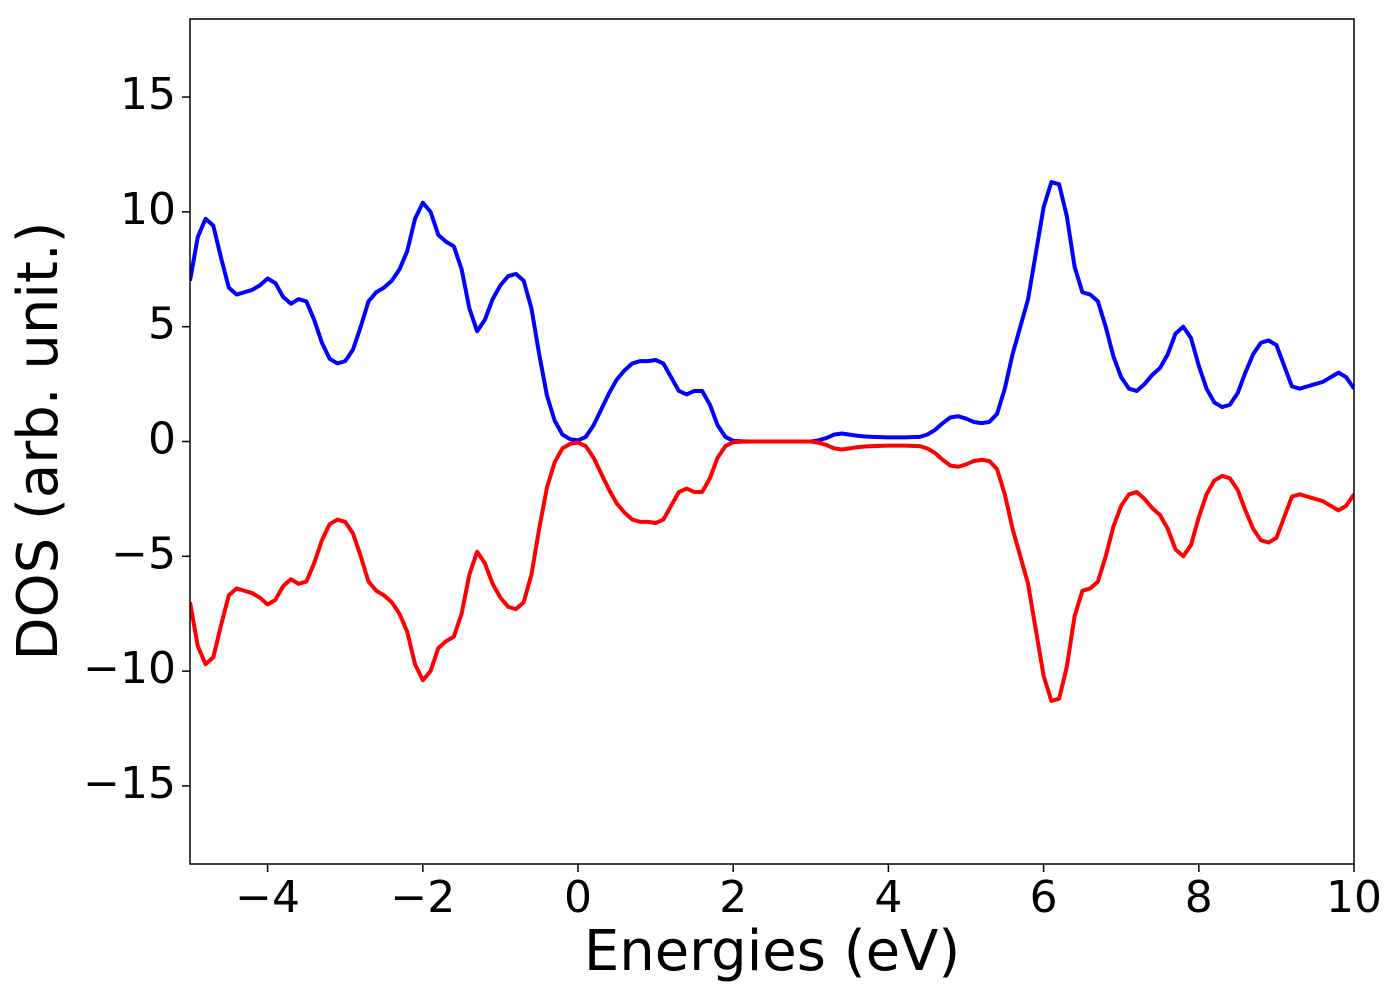 The height and width of the screenshot is (1000, 1400). What do you see at coordinates (148, 209) in the screenshot?
I see `y-tick-label: 10` at bounding box center [148, 209].